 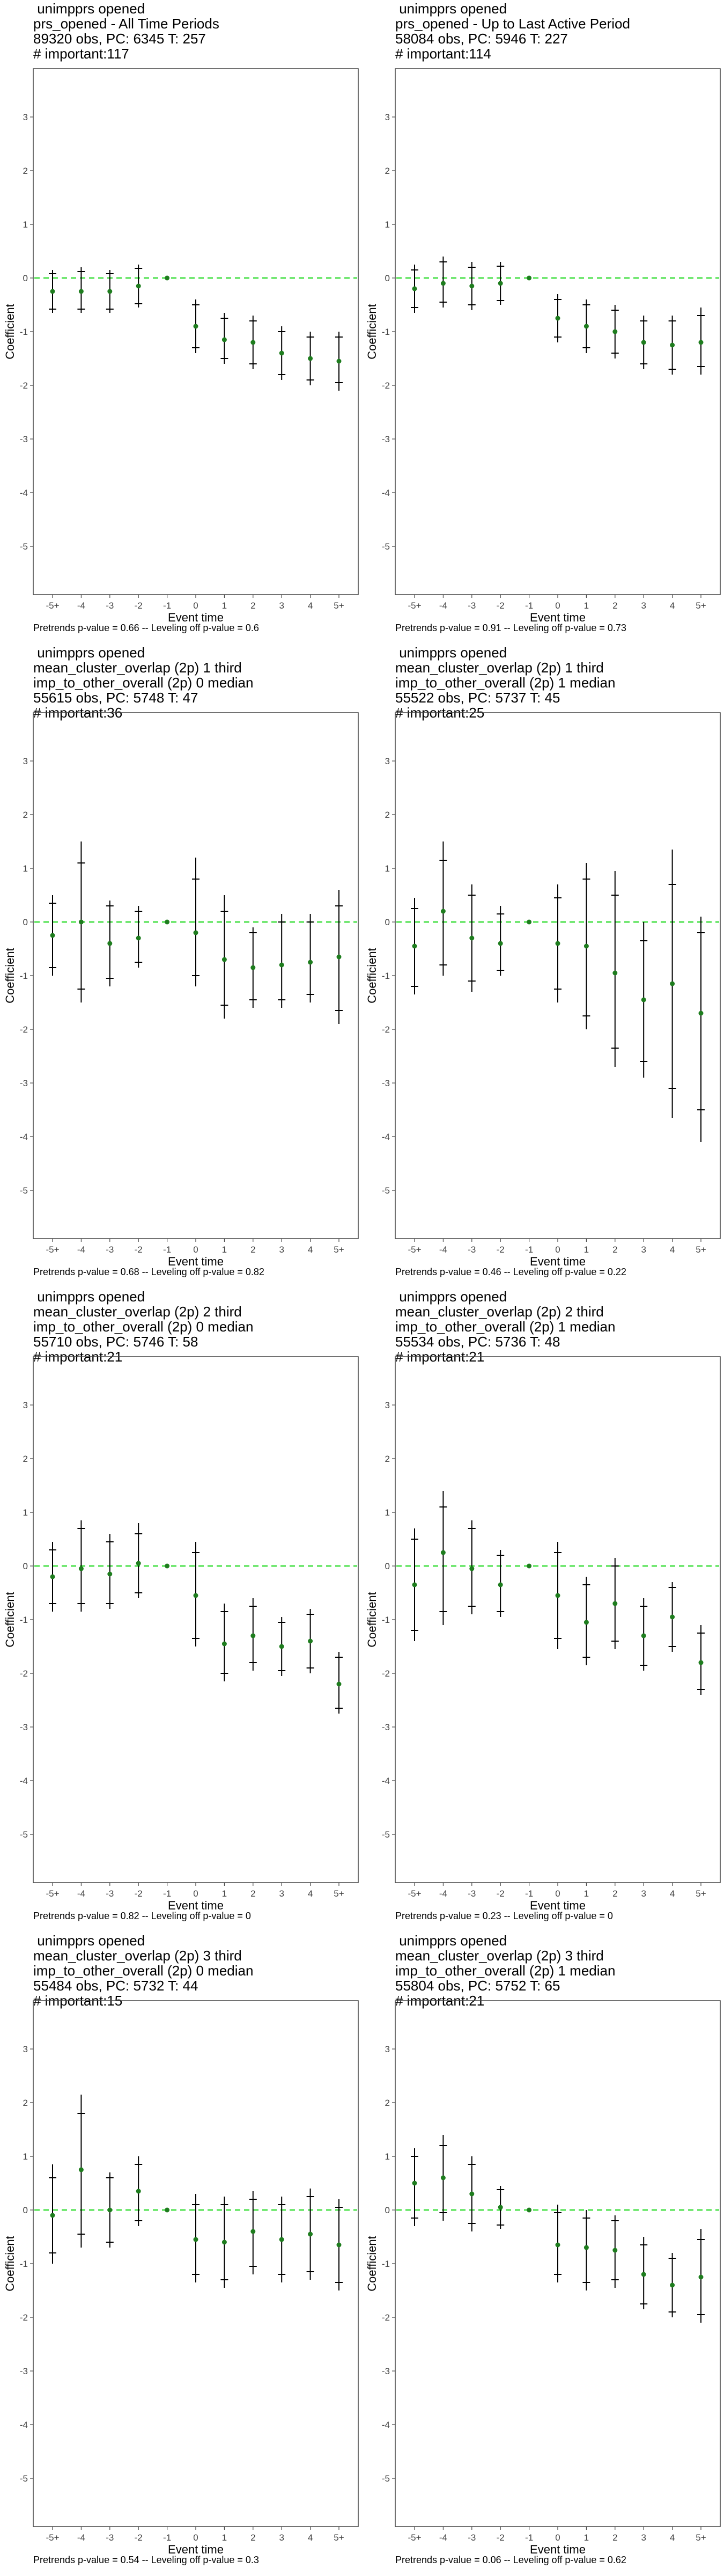 I want to click on x-tick-label: 3, so click(x=643, y=1894).